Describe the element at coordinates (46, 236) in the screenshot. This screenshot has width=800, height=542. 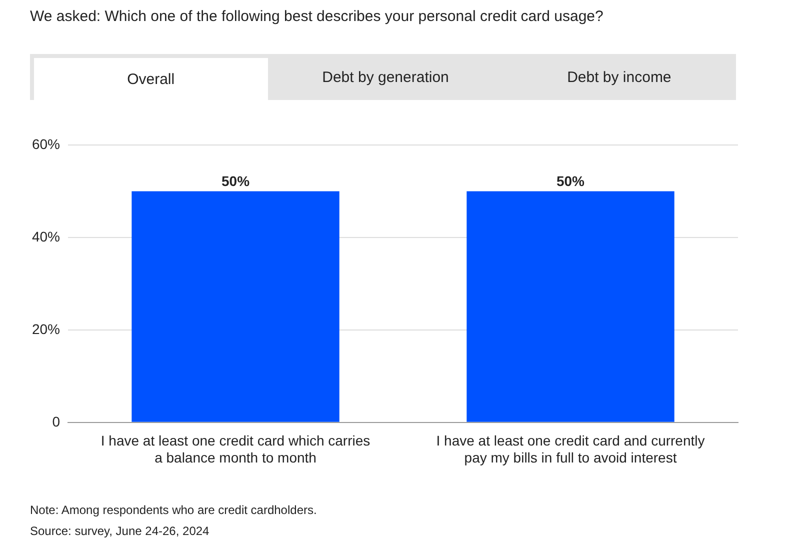
I see `y-tick-label: 40%` at that location.